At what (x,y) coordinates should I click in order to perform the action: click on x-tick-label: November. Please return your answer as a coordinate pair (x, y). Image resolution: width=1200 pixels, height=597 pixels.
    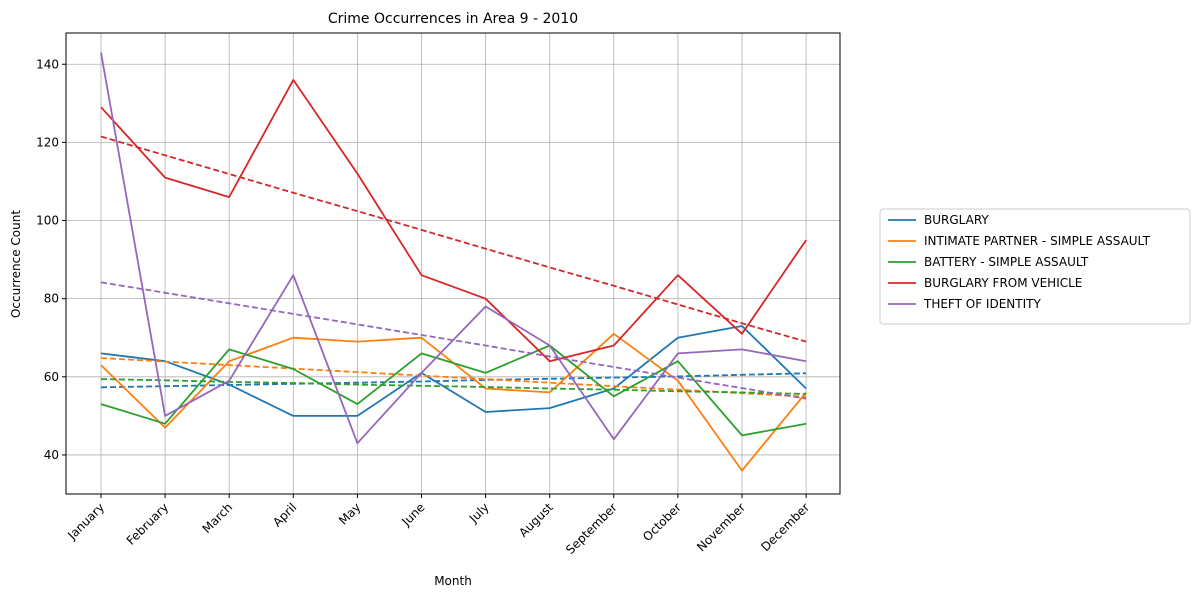
    Looking at the image, I should click on (721, 527).